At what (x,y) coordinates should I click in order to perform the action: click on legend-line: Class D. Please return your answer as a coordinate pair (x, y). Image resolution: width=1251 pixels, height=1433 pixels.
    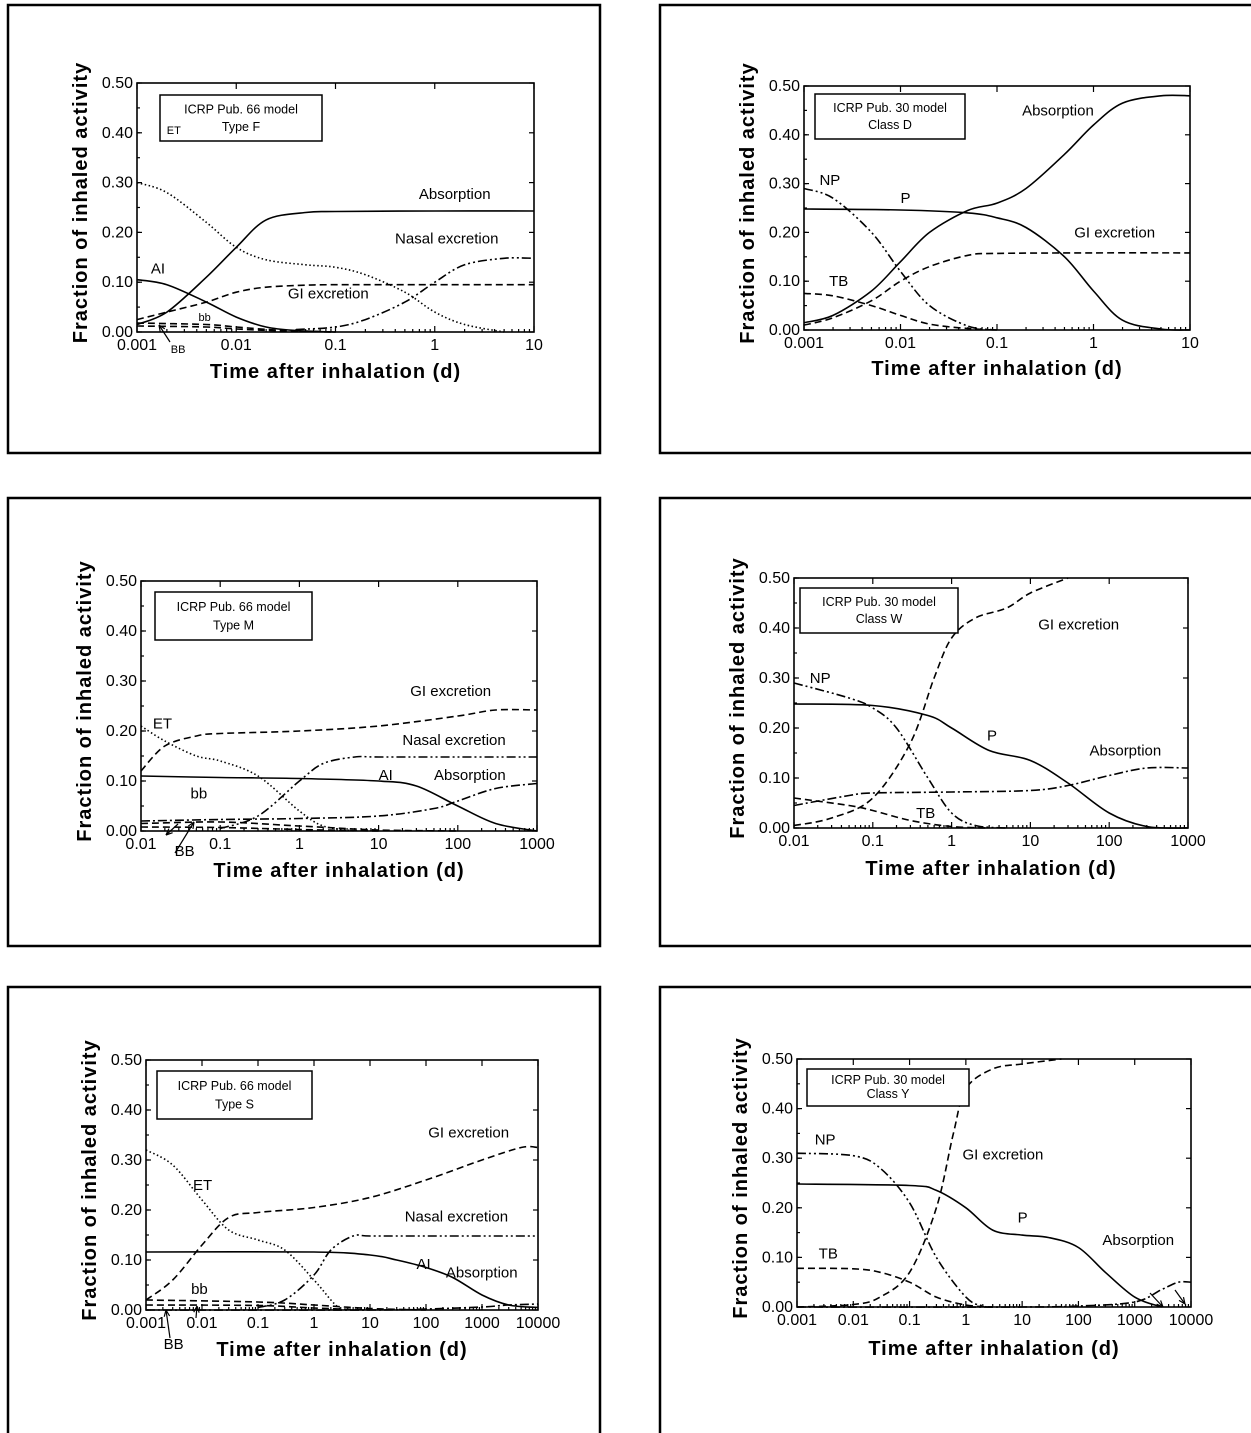
    Looking at the image, I should click on (890, 125).